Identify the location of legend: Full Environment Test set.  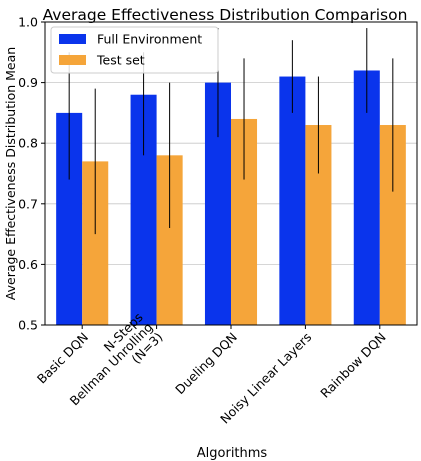
(134, 50).